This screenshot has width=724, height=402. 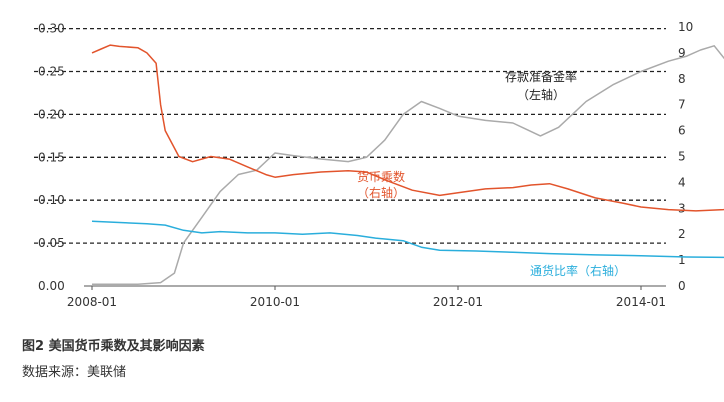 What do you see at coordinates (275, 302) in the screenshot?
I see `x-tick-label: 2010-01` at bounding box center [275, 302].